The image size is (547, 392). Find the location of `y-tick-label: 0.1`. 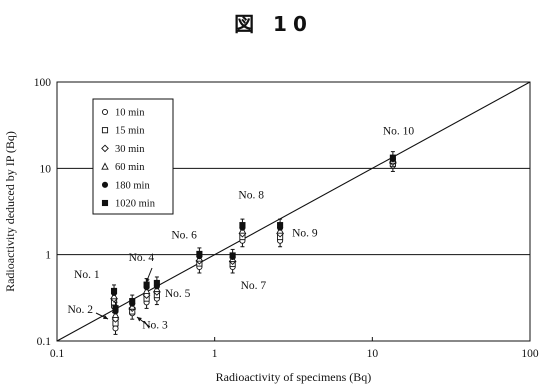

y-tick-label: 0.1 is located at coordinates (44, 342).